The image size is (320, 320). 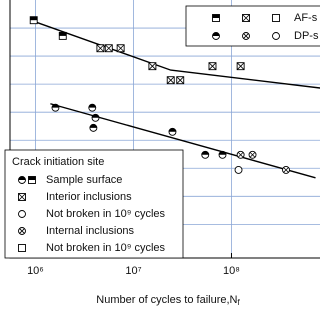 What do you see at coordinates (84, 180) in the screenshot?
I see `legend-label: Sample surface` at bounding box center [84, 180].